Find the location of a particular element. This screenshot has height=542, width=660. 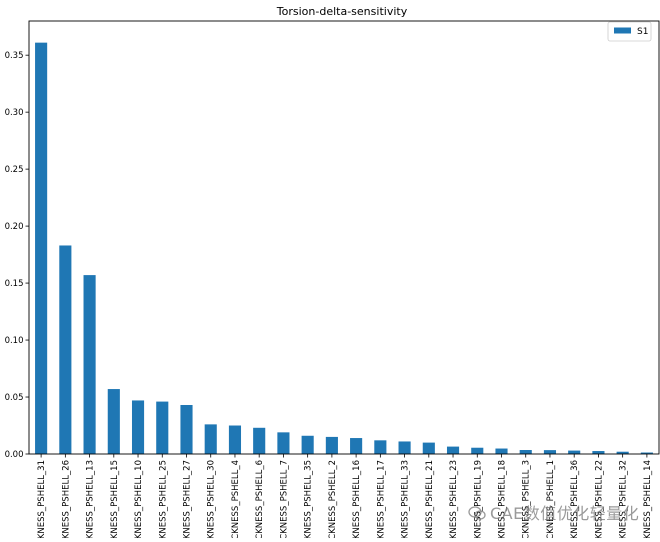

x-tick-label: CKNESS_PSHELL_35 is located at coordinates (309, 499).